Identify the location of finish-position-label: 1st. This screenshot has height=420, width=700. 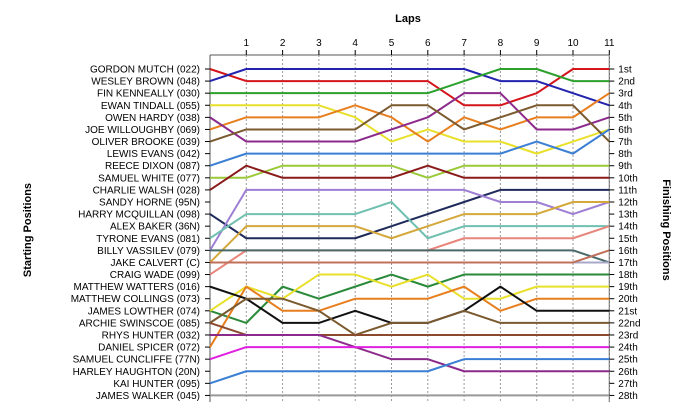
(625, 70).